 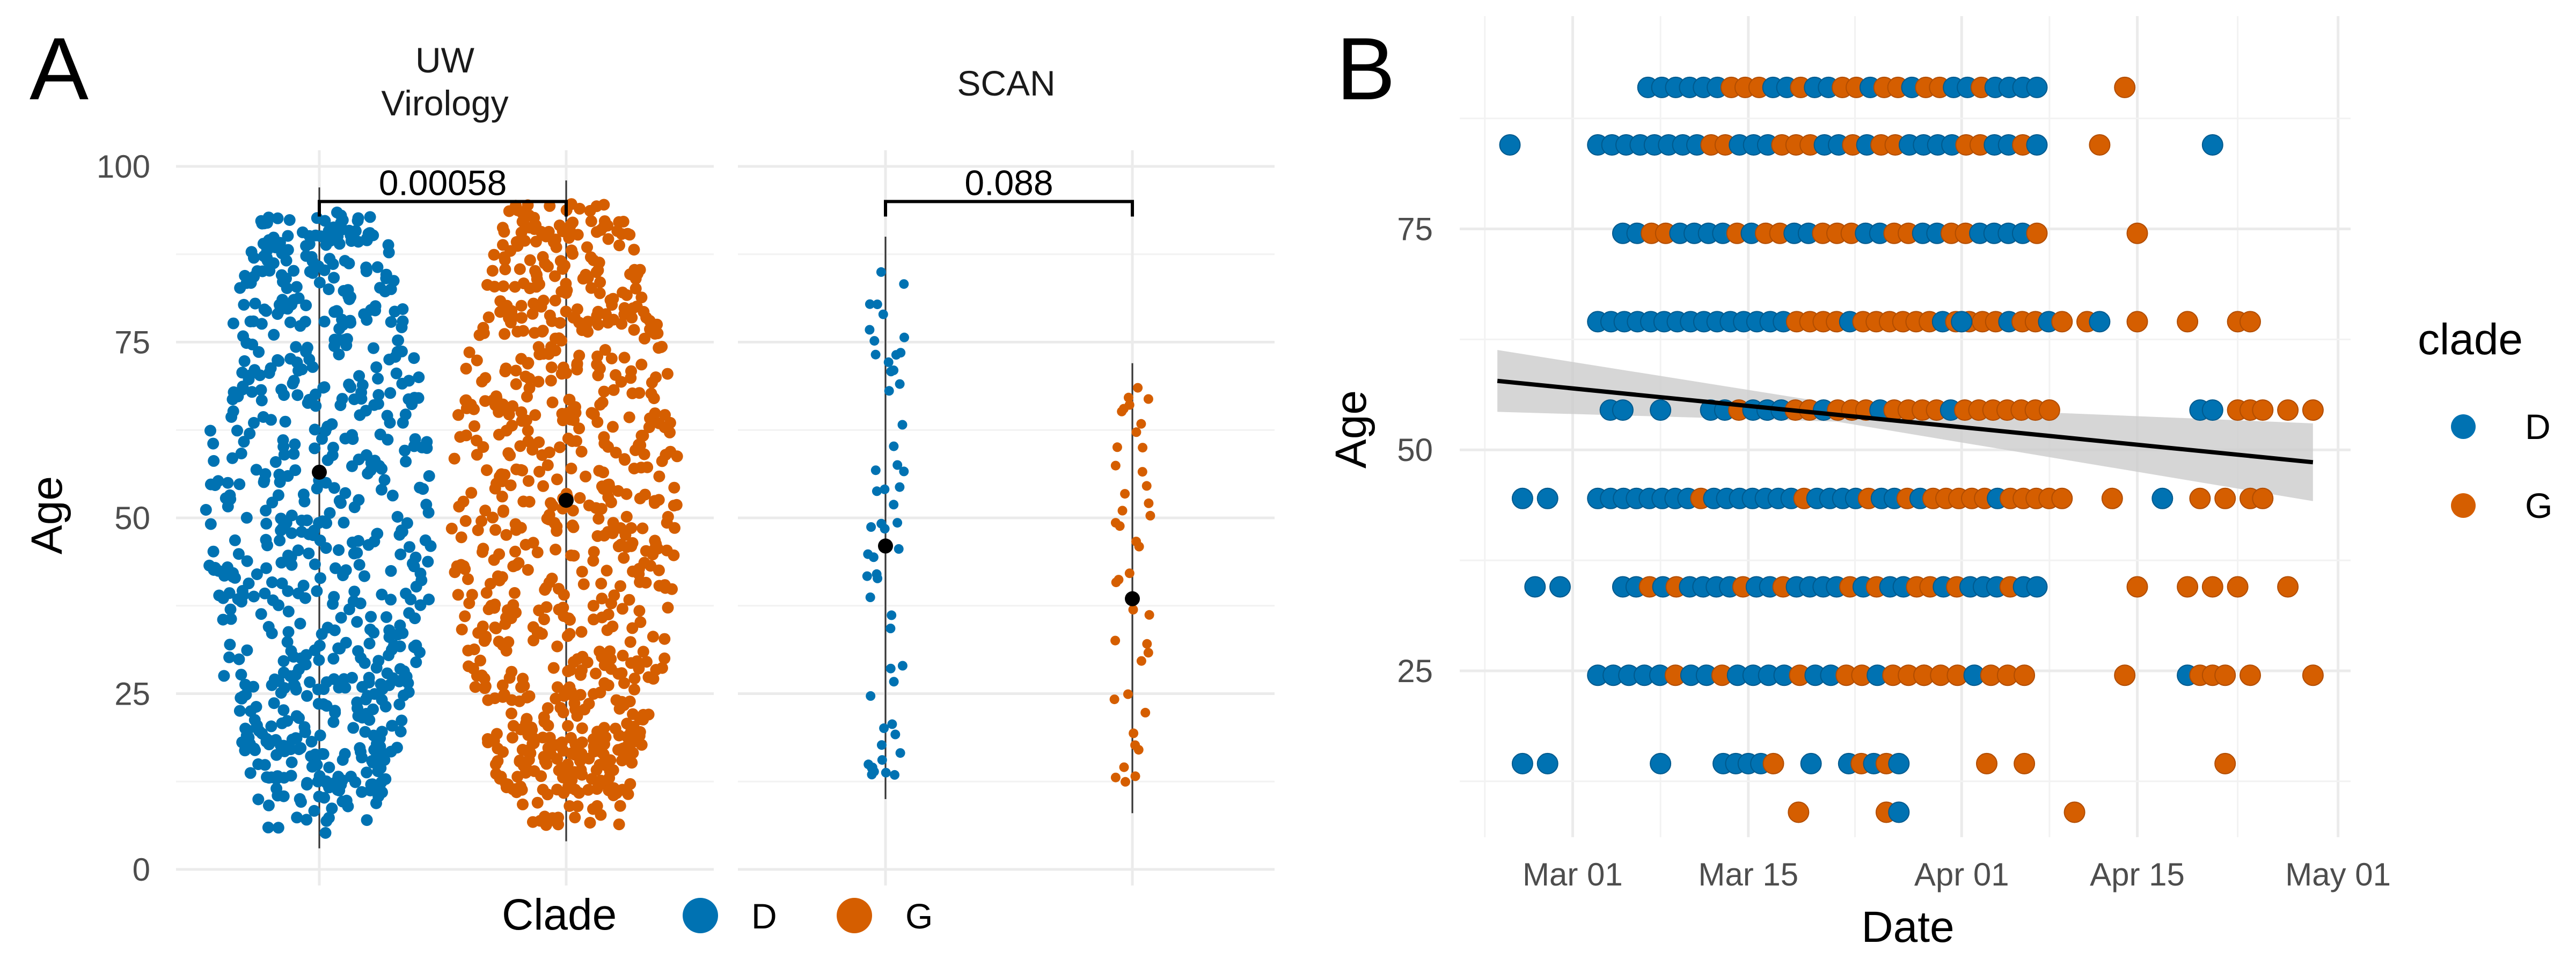 What do you see at coordinates (443, 183) in the screenshot?
I see `panel-a-p-value: 0.00058` at bounding box center [443, 183].